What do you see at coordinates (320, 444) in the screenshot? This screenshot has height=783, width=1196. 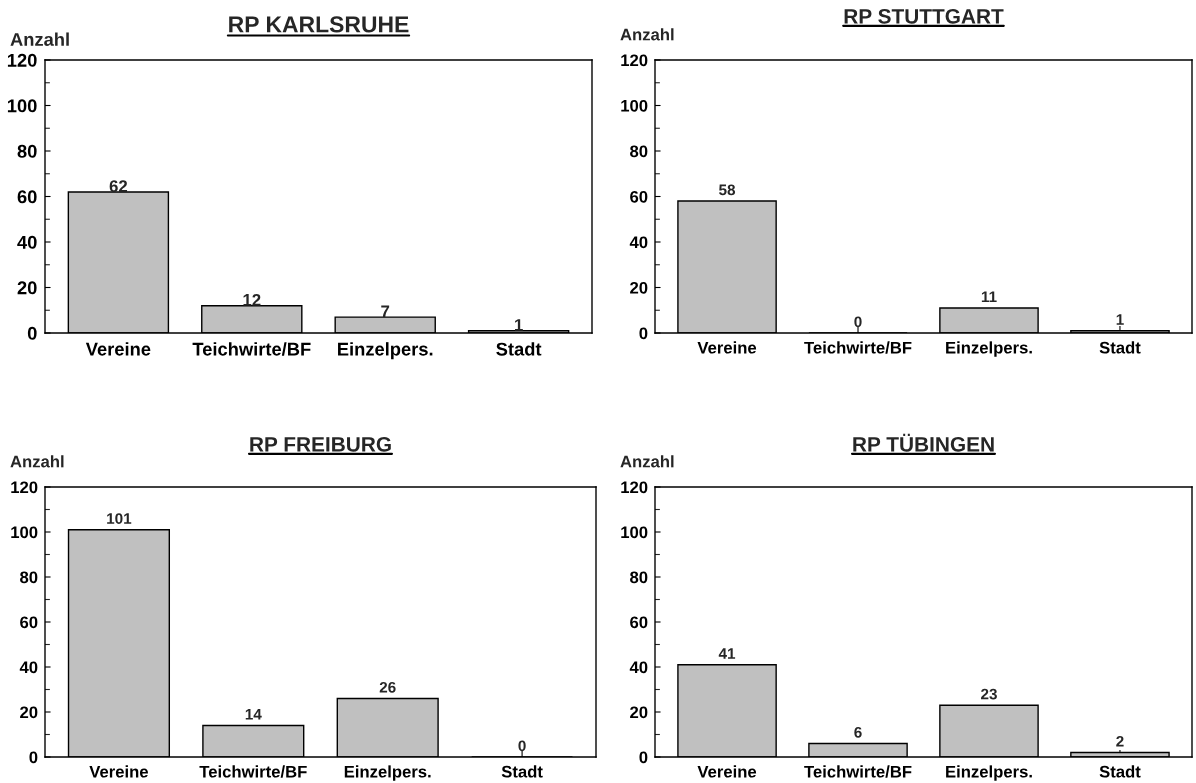 I see `chart-title: RP FREIBURG` at bounding box center [320, 444].